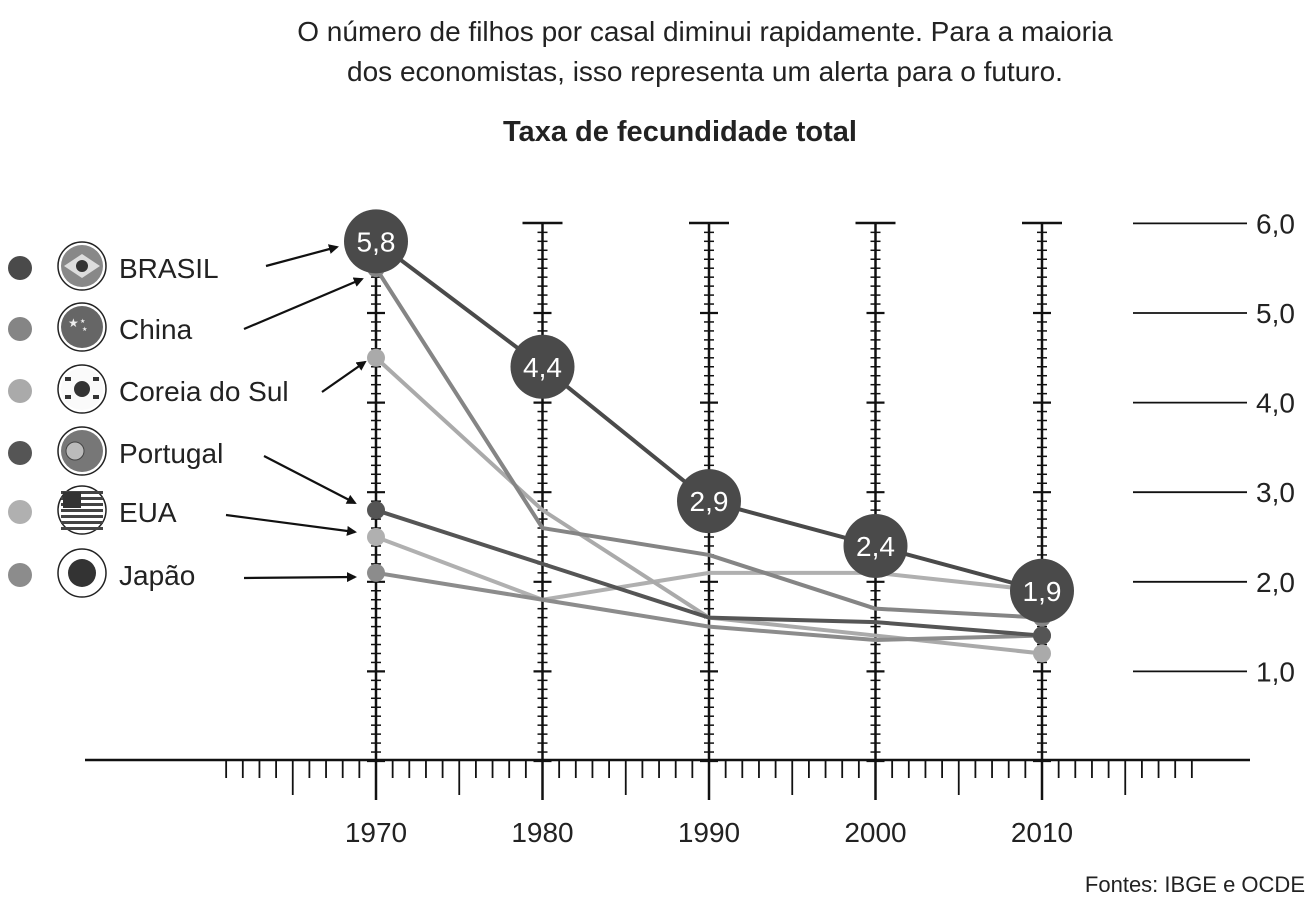 This screenshot has height=912, width=1315. What do you see at coordinates (171, 453) in the screenshot?
I see `legend-label: Portugal` at bounding box center [171, 453].